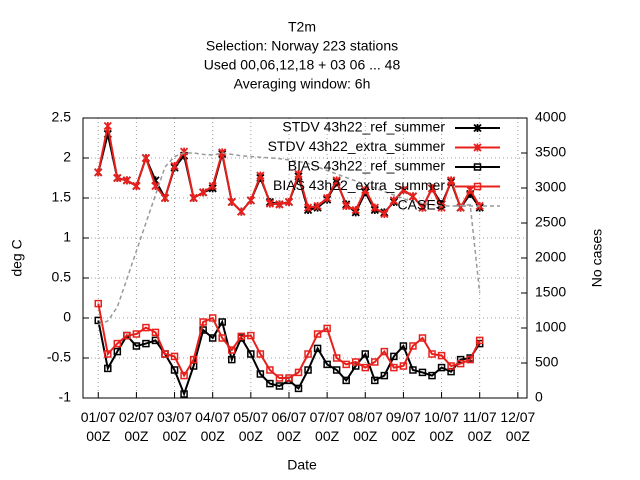 The width and height of the screenshot is (640, 480). Describe the element at coordinates (250, 426) in the screenshot. I see `x-tick-label: 05/07 00Z` at that location.